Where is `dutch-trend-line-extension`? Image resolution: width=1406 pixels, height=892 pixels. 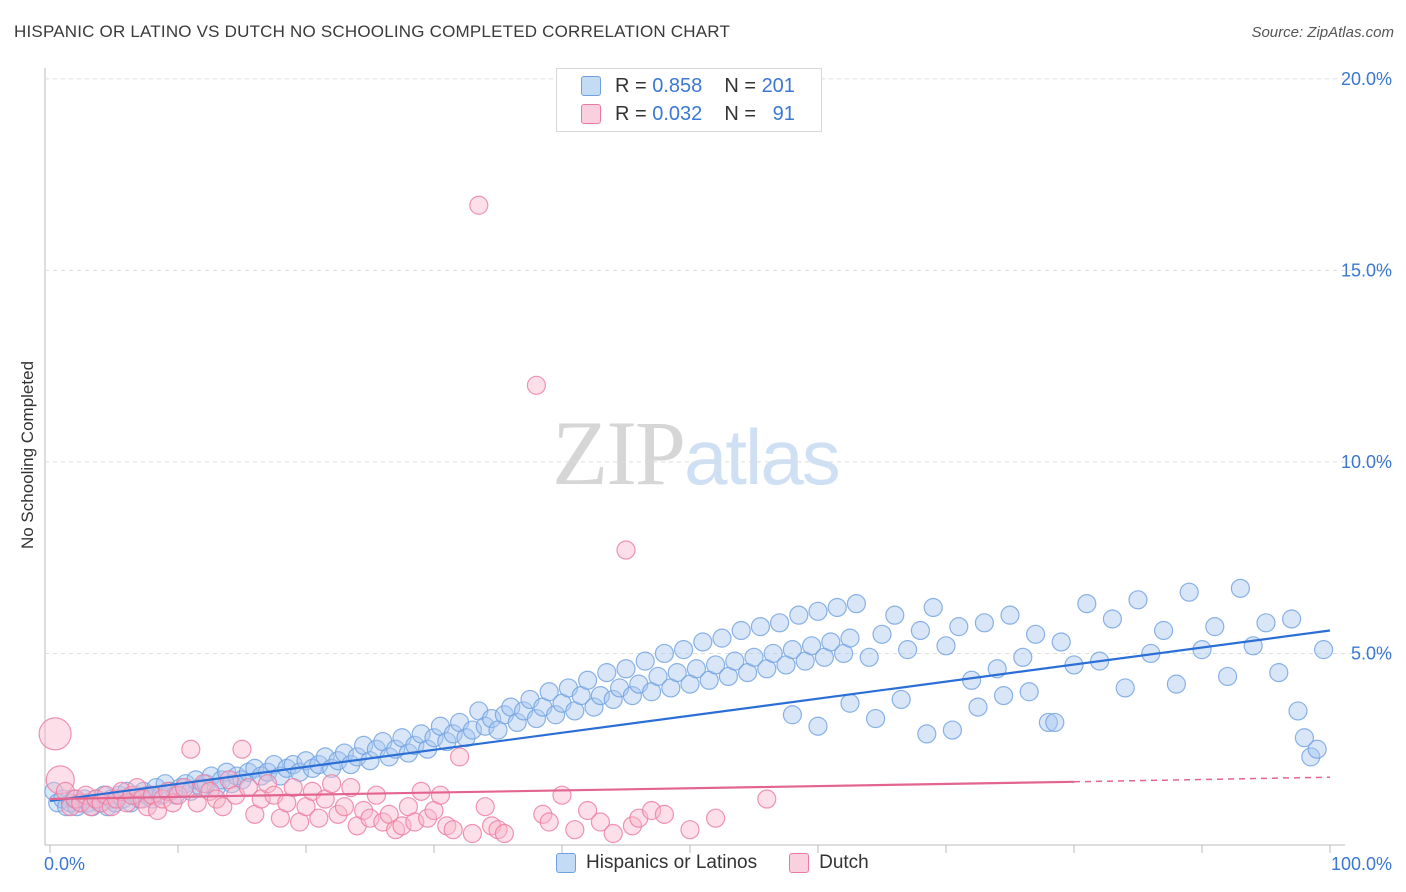 dutch-trend-line-extension is located at coordinates (1202, 779).